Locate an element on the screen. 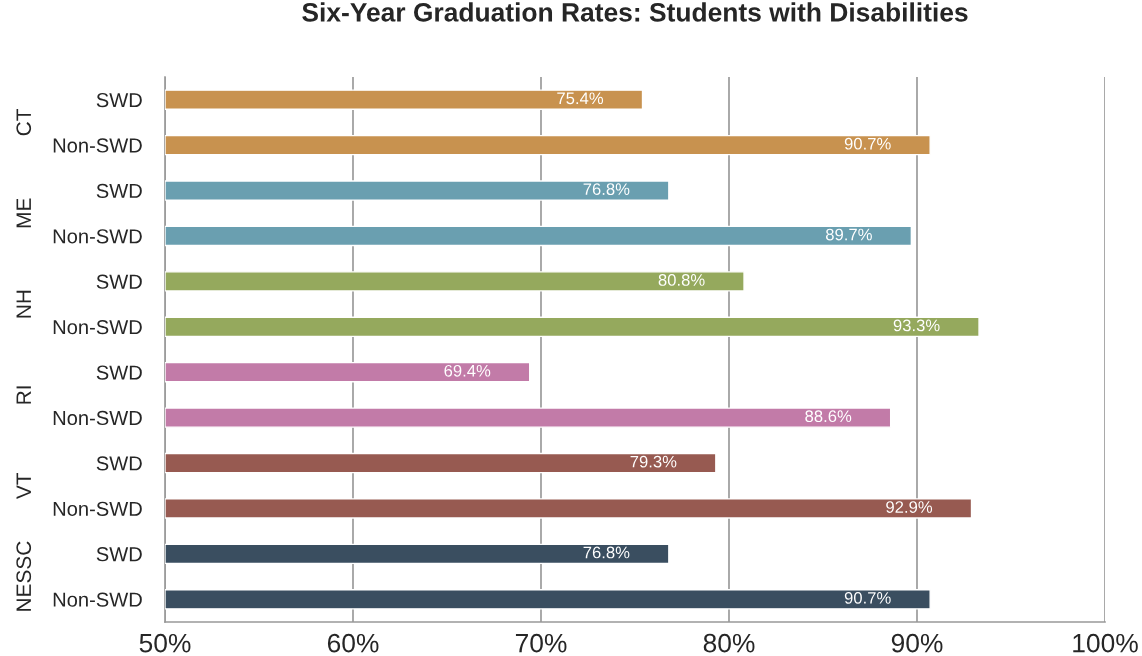 This screenshot has width=1142, height=656. data-label: 89.7% is located at coordinates (848, 234).